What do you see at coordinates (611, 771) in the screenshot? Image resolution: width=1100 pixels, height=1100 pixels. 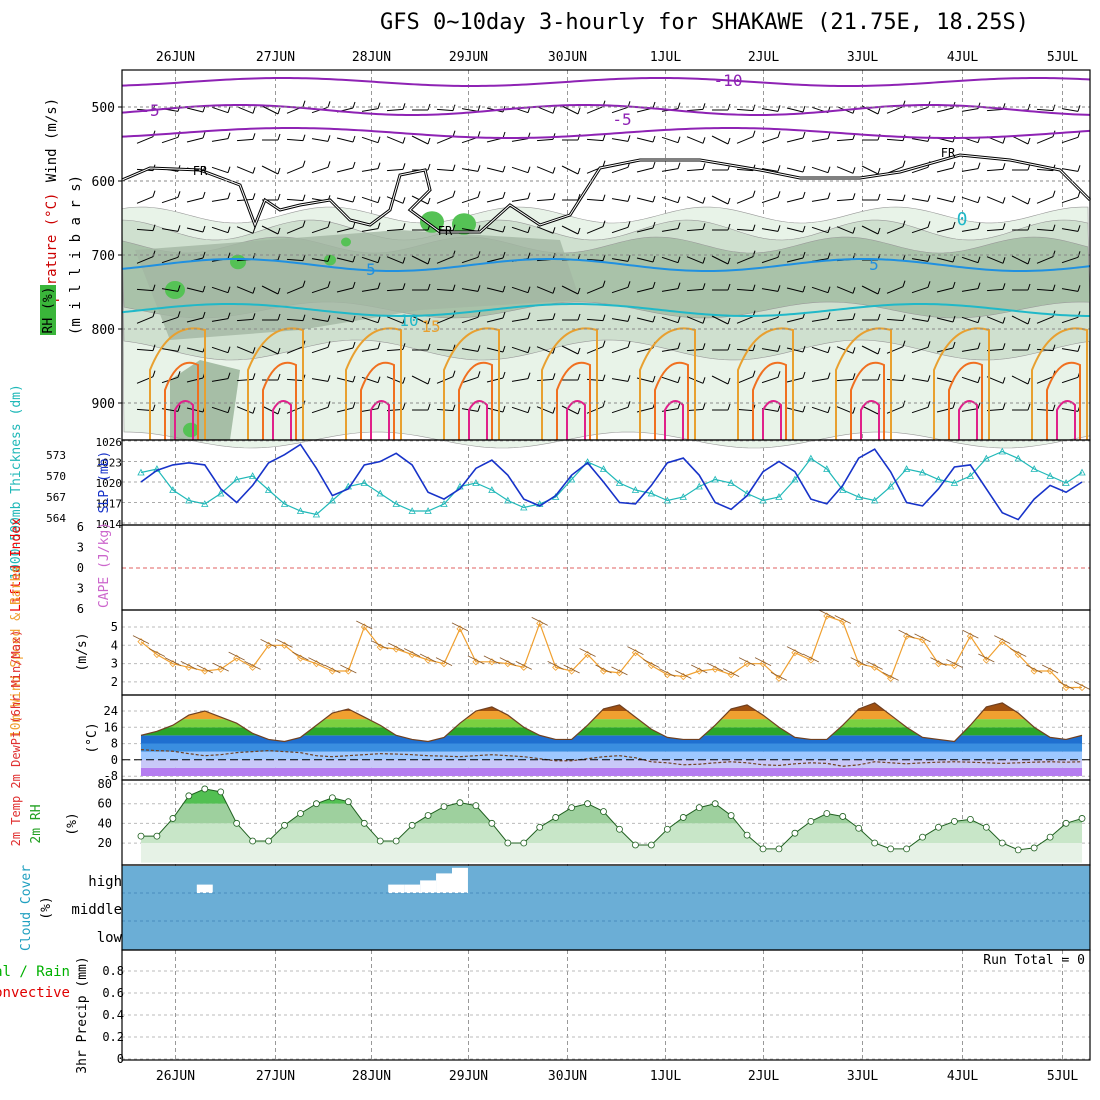 I see `temp-band` at bounding box center [611, 771].